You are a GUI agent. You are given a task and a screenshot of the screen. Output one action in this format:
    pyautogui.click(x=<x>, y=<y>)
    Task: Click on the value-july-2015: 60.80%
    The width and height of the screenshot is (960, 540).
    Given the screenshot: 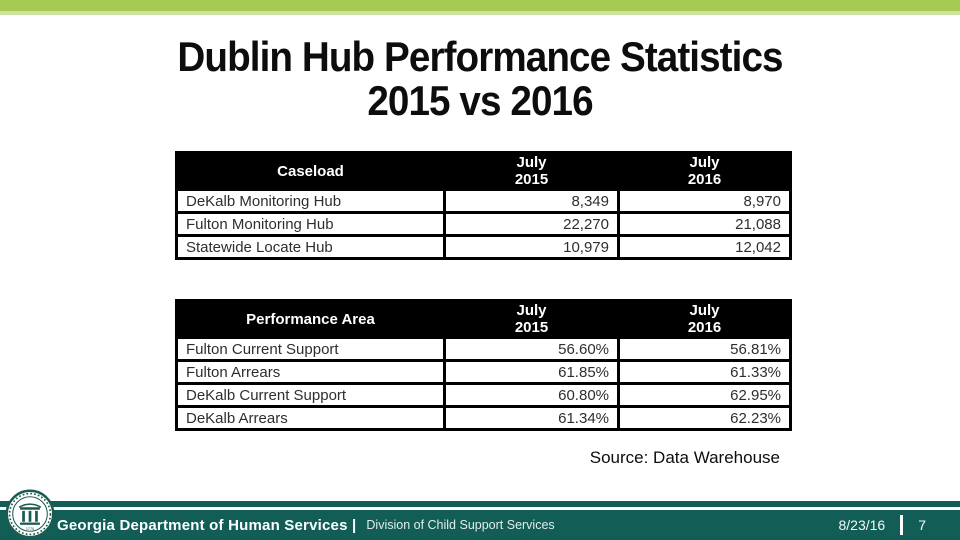 What is the action you would take?
    pyautogui.click(x=531, y=395)
    